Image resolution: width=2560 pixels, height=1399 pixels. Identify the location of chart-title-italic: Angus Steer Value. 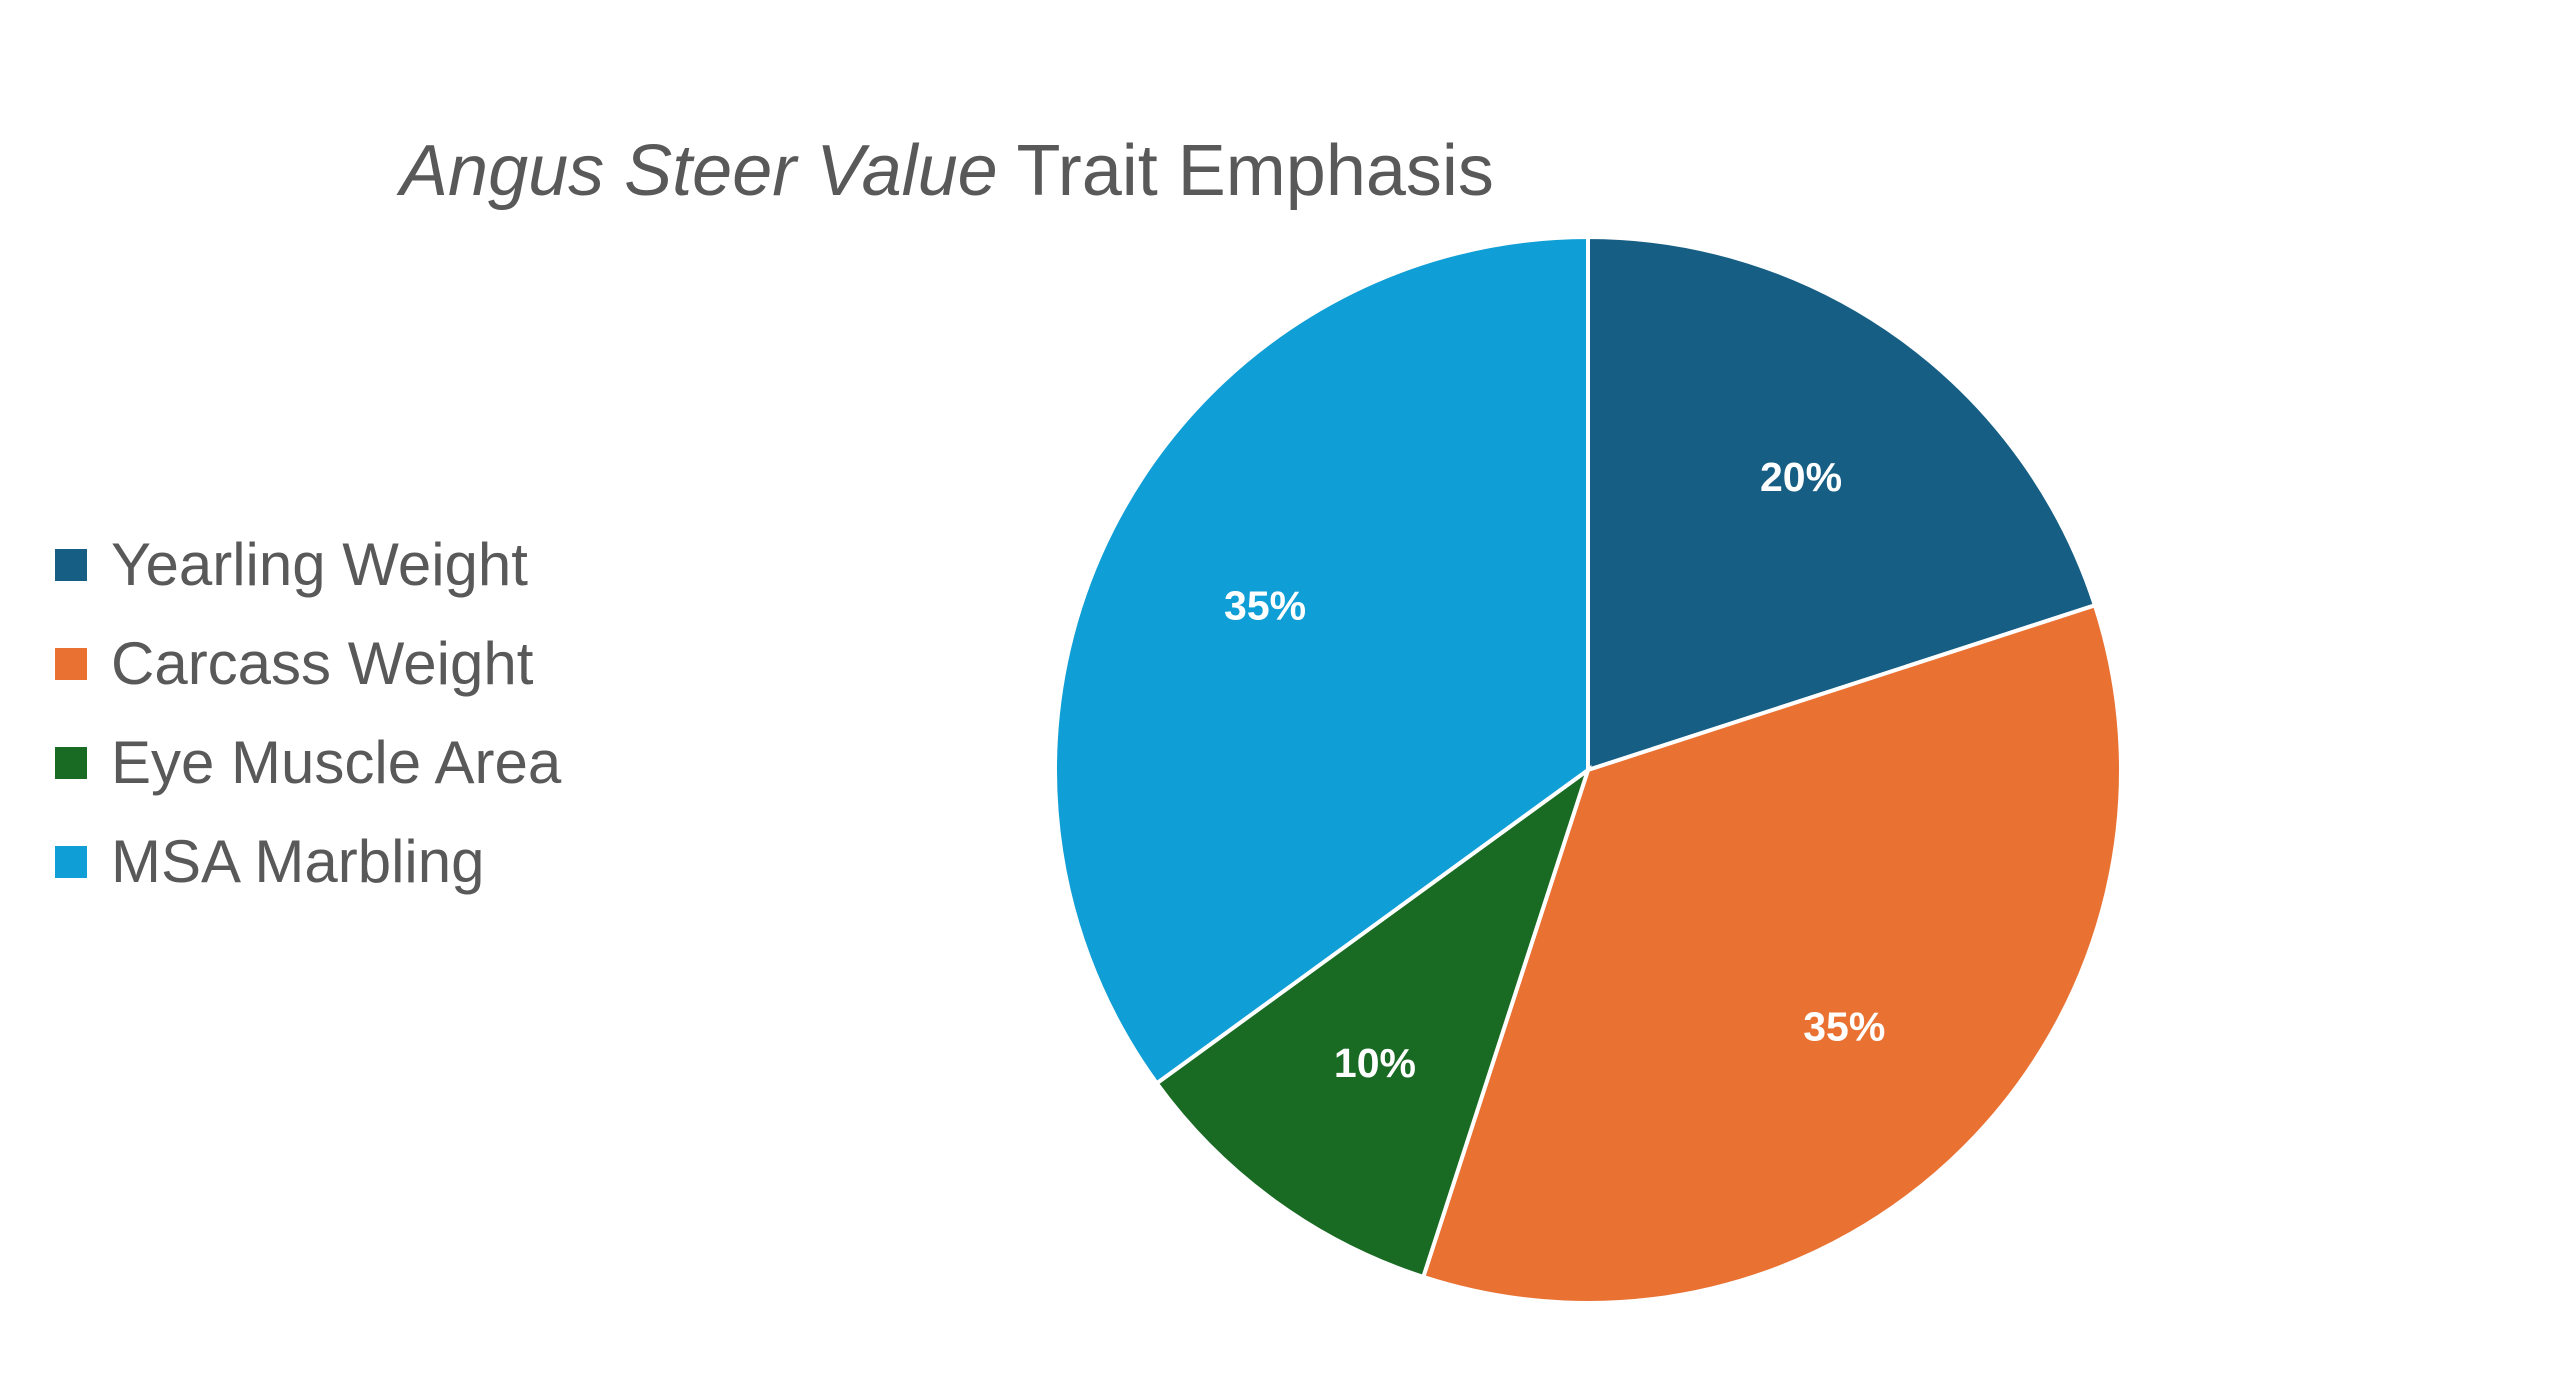
(699, 171).